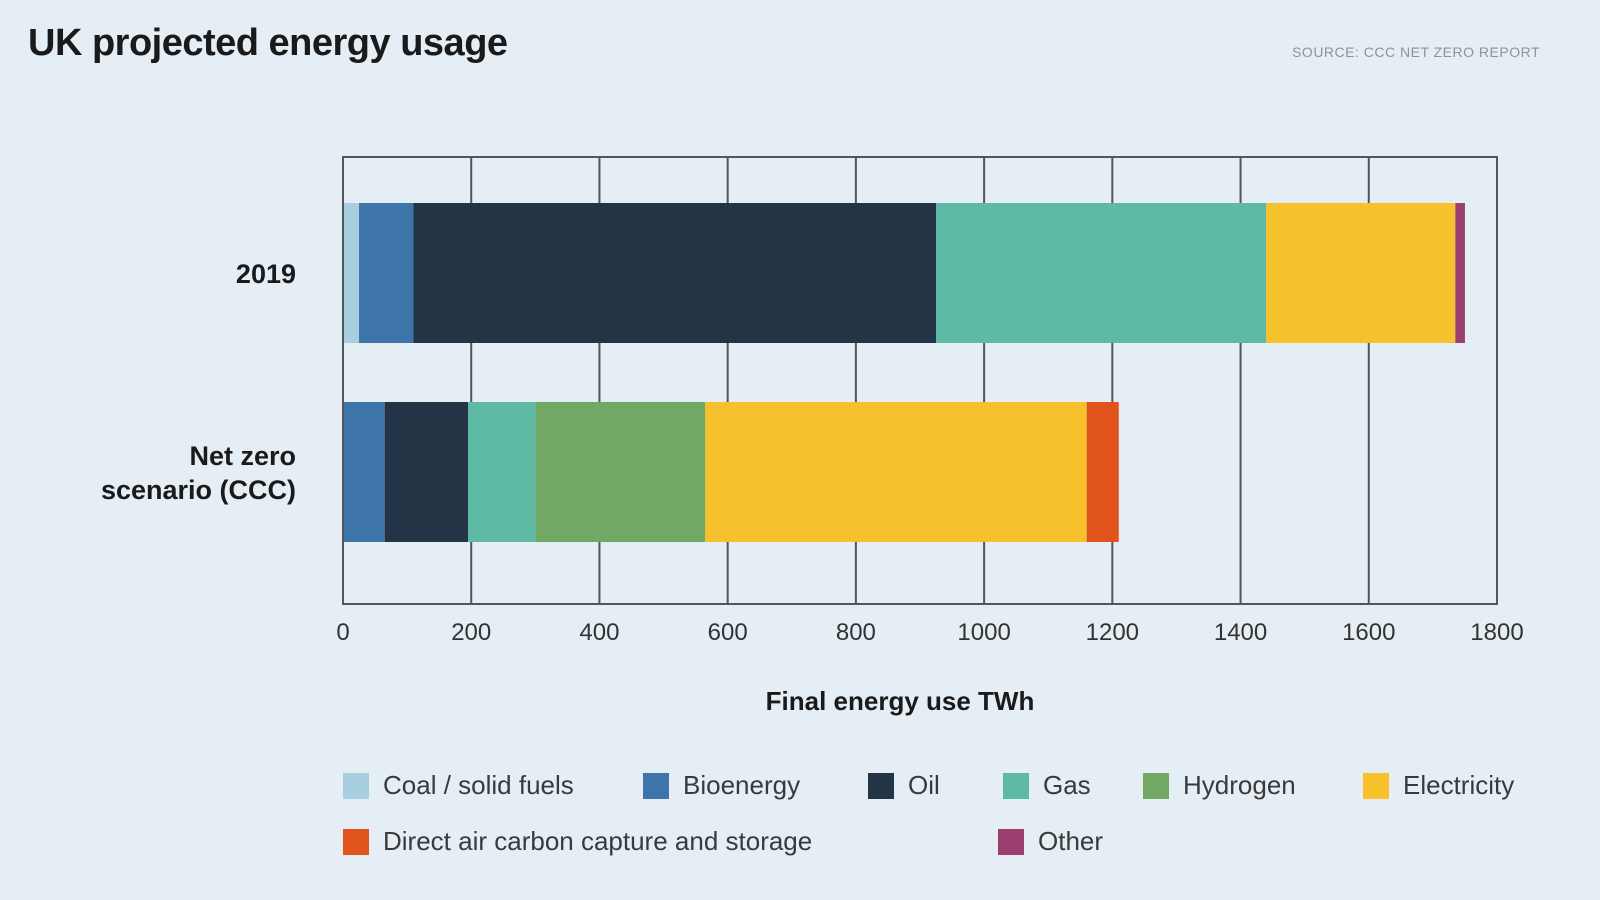  What do you see at coordinates (1239, 785) in the screenshot?
I see `legend-label: Hydrogen` at bounding box center [1239, 785].